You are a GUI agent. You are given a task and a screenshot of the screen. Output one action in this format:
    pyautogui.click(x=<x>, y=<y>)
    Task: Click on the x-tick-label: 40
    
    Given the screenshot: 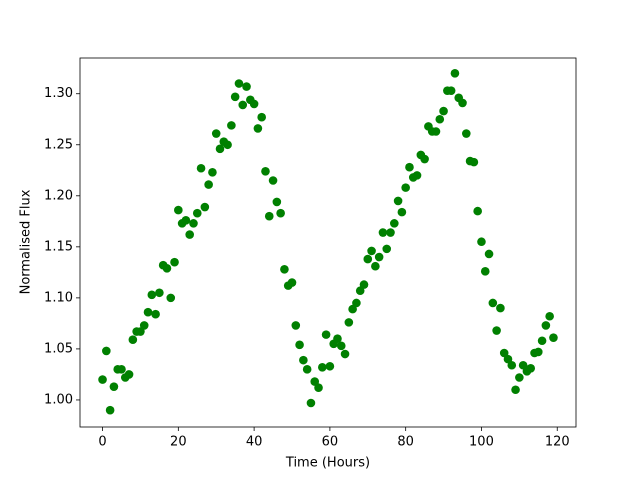 What is the action you would take?
    pyautogui.click(x=254, y=442)
    